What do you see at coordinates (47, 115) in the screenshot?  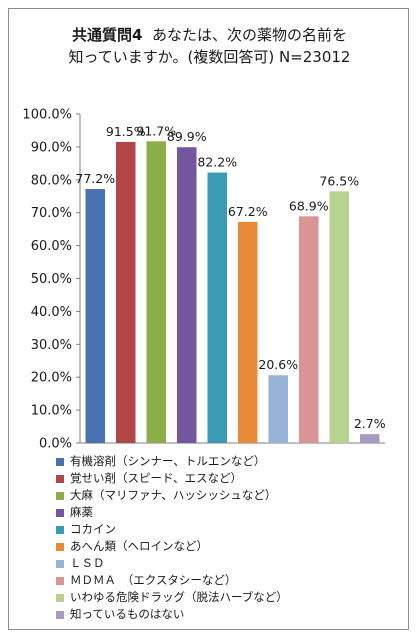 I see `y-tick-label: 100.0%` at bounding box center [47, 115].